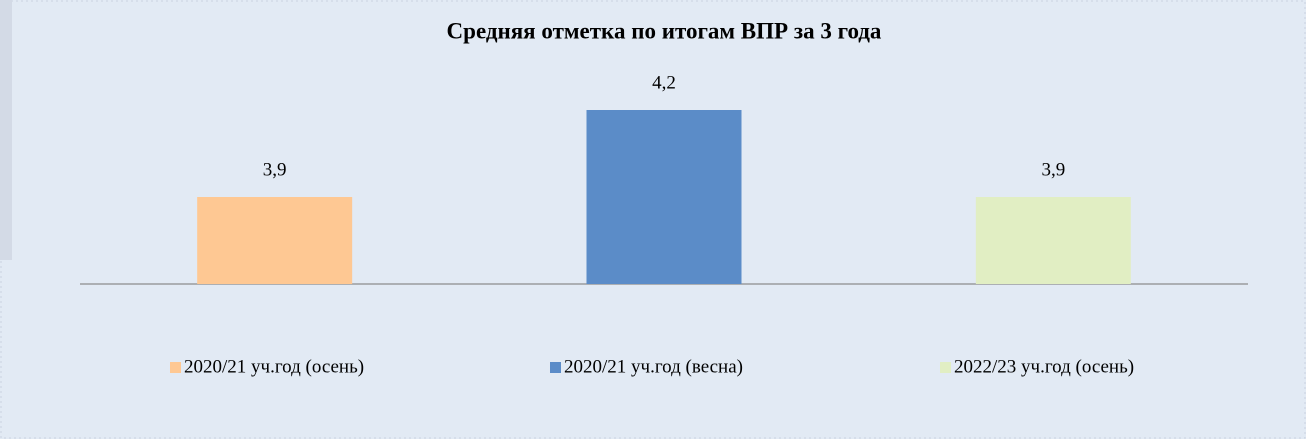 This screenshot has height=439, width=1306. What do you see at coordinates (664, 82) in the screenshot?
I see `data-label: 4,2` at bounding box center [664, 82].